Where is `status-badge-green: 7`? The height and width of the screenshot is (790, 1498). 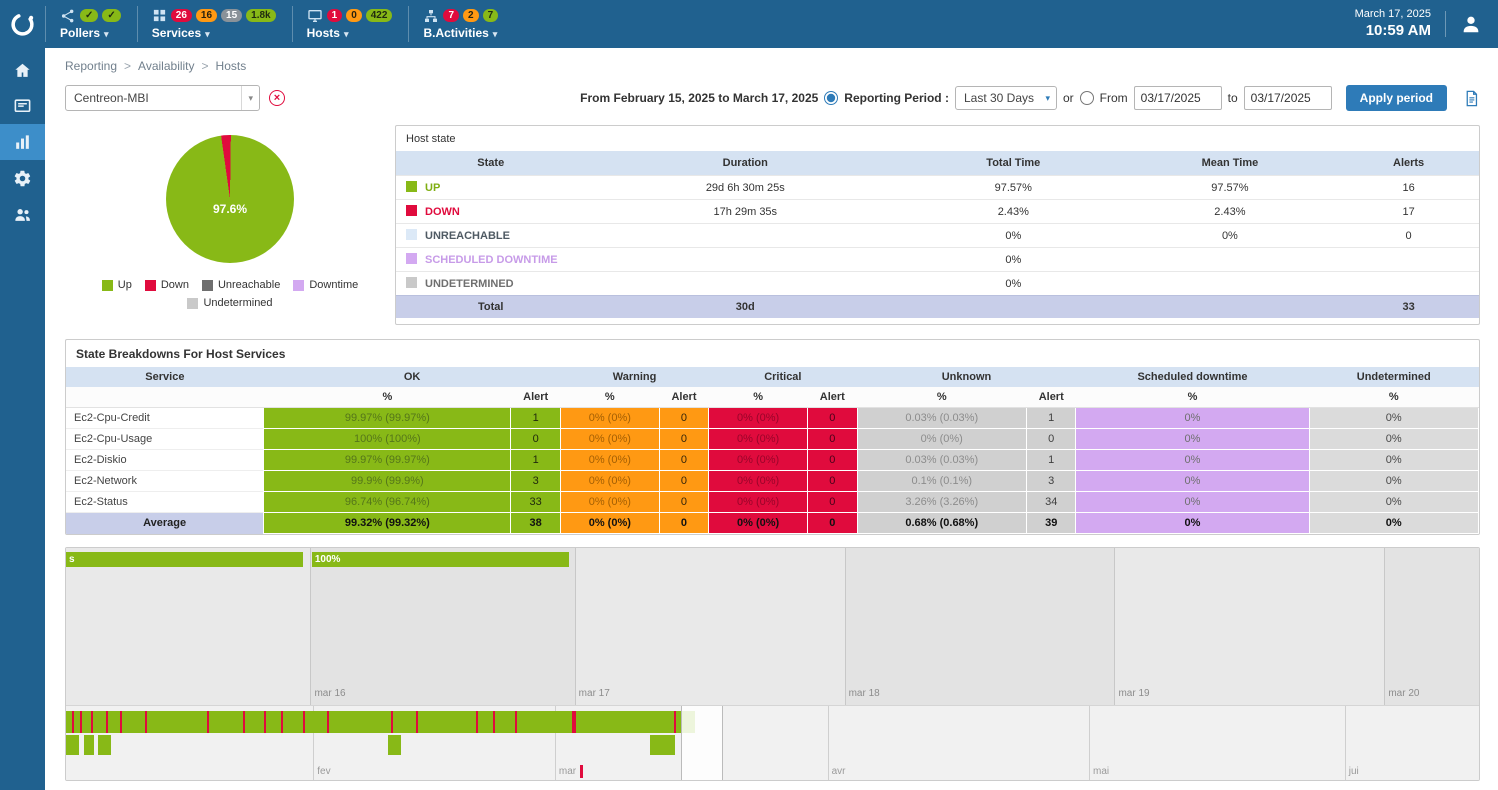
status-badge-green: 7 is located at coordinates (490, 15).